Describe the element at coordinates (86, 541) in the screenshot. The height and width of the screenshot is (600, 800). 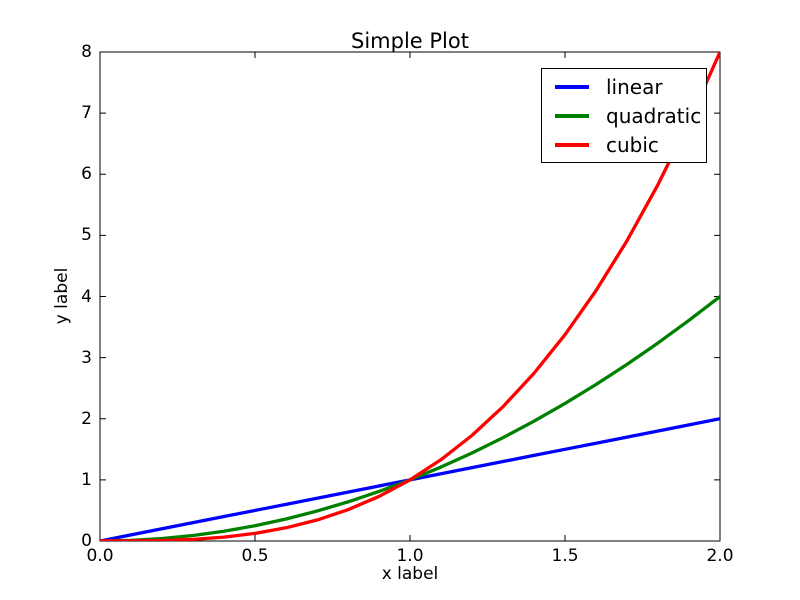
I see `y-tick-label: 0` at that location.